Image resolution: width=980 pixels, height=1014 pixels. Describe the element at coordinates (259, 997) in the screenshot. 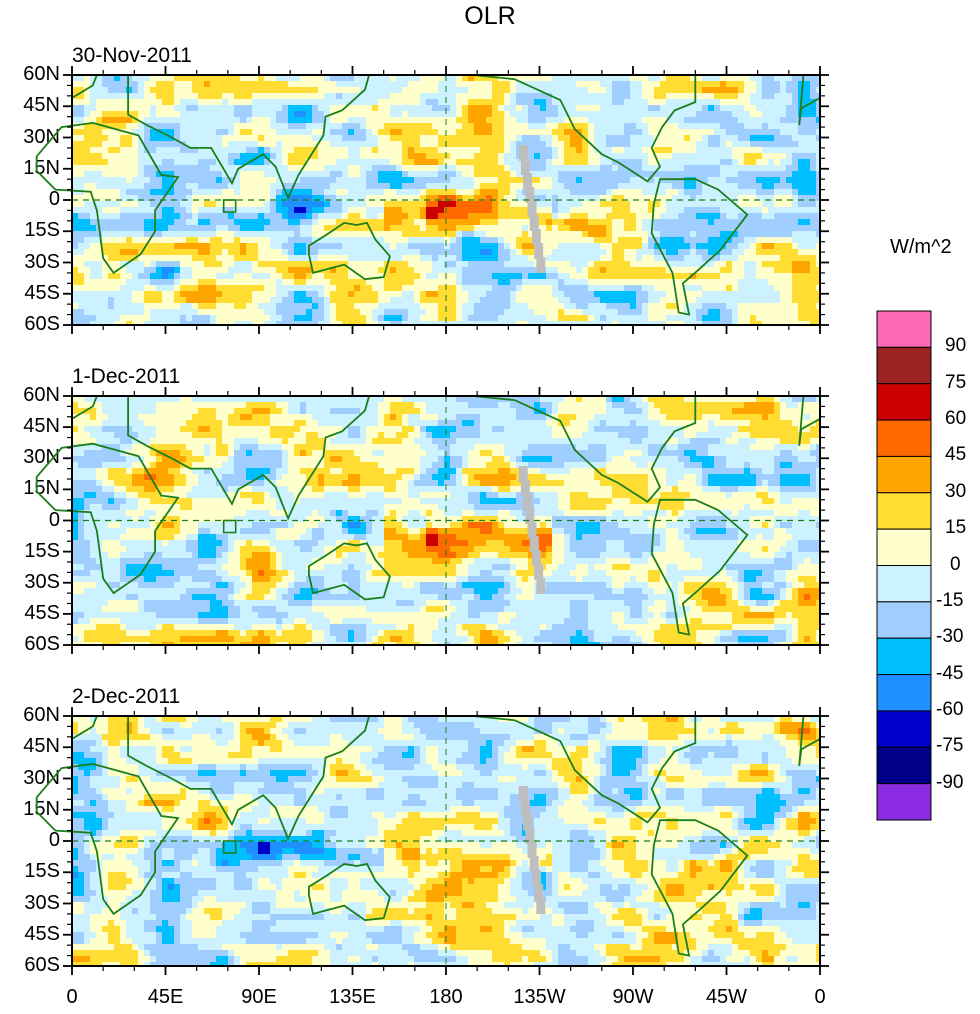

I see `lon-tick-label: 90E` at that location.